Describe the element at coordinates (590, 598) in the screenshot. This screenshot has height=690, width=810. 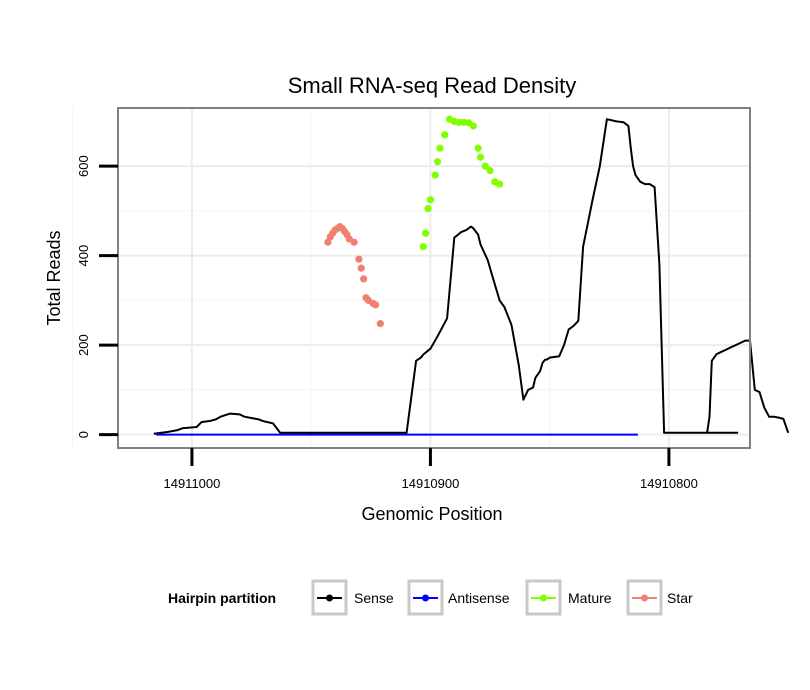
I see `legend-label-mature: Mature` at that location.